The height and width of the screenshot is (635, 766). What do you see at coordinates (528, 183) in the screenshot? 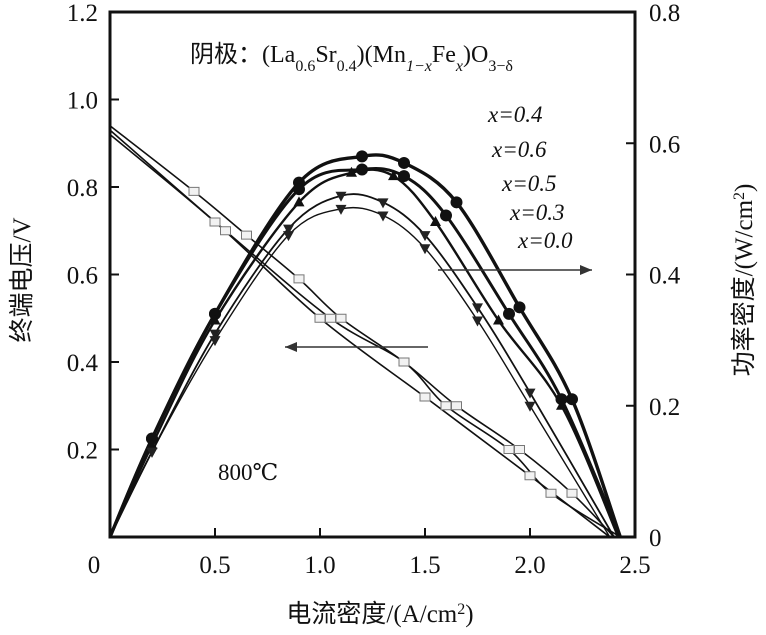
I see `legend-label-x05: x=0.5` at bounding box center [528, 183].